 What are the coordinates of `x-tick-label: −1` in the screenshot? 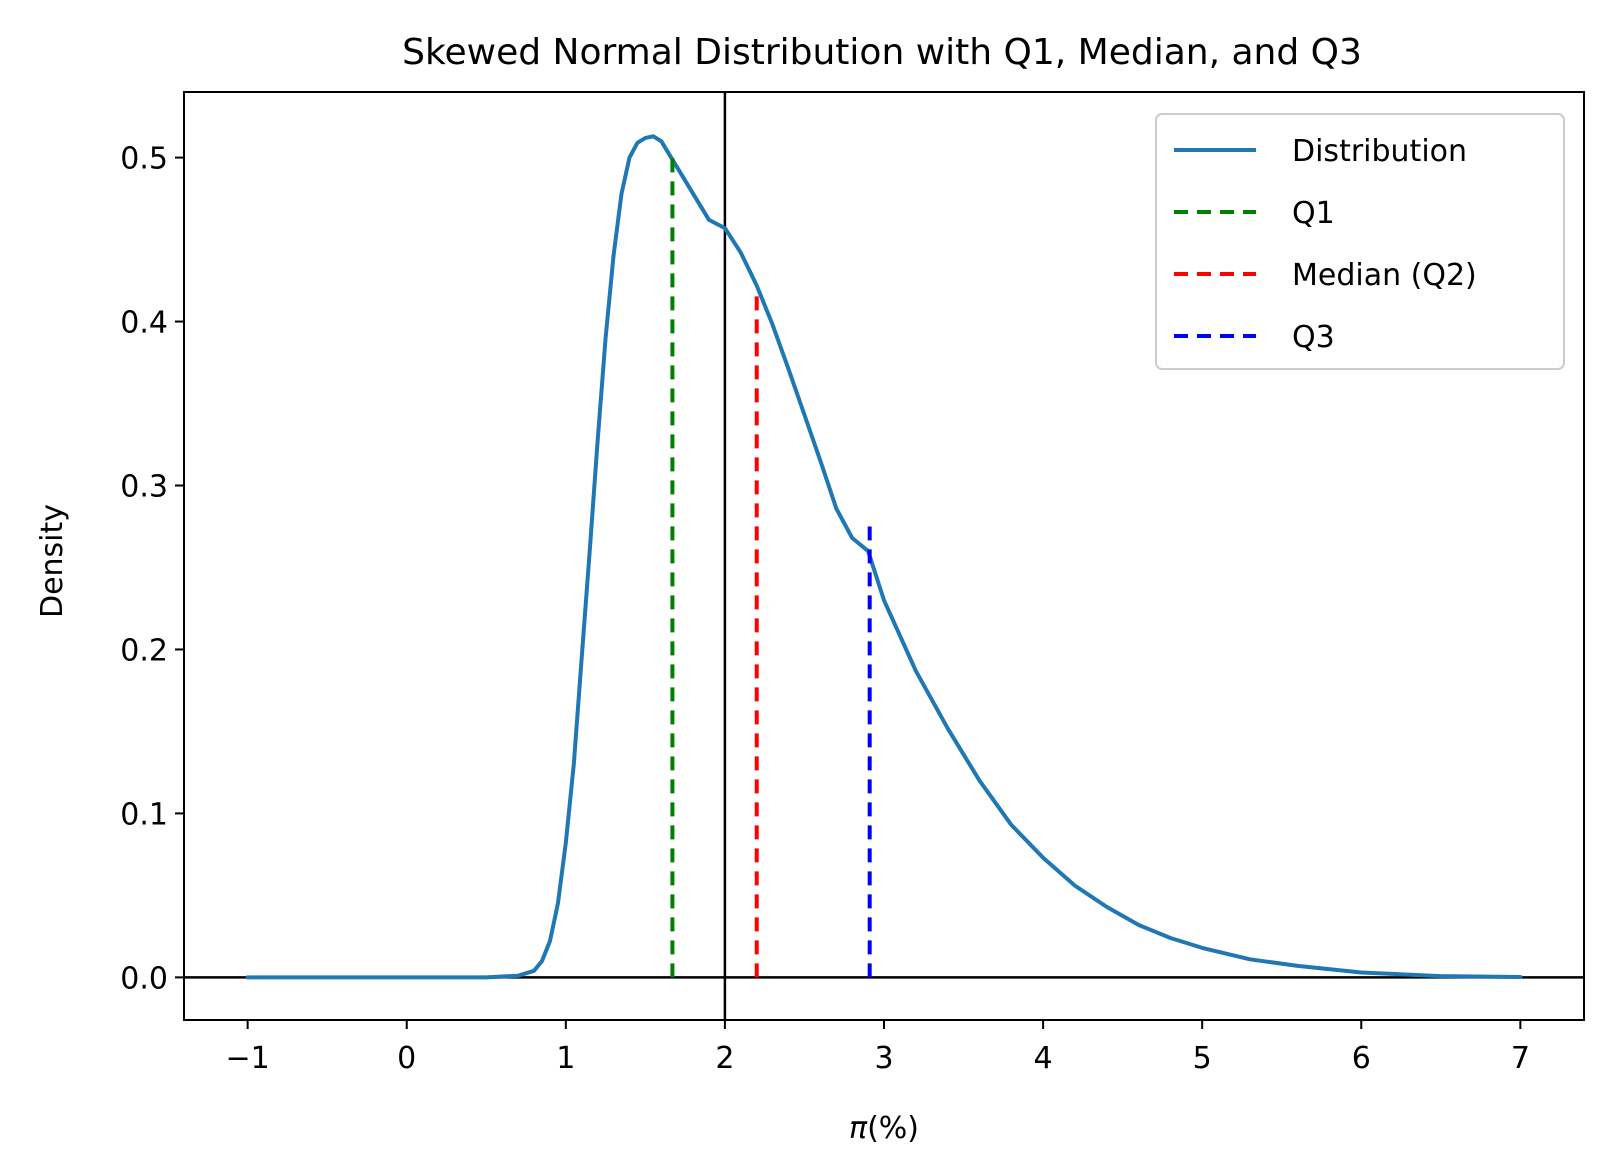 It's located at (248, 1058).